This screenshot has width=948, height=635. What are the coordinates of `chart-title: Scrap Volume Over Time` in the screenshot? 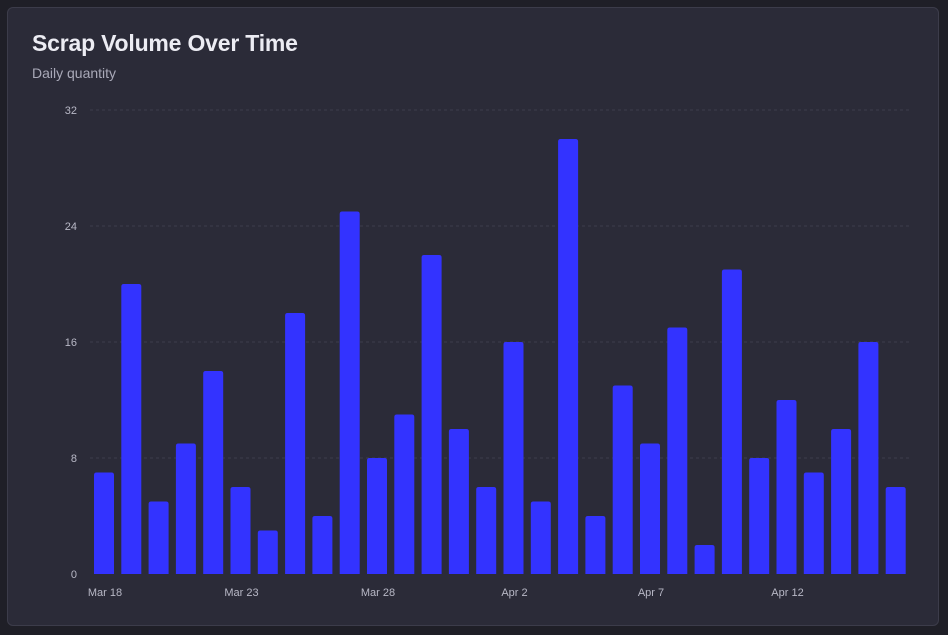 It's located at (165, 43).